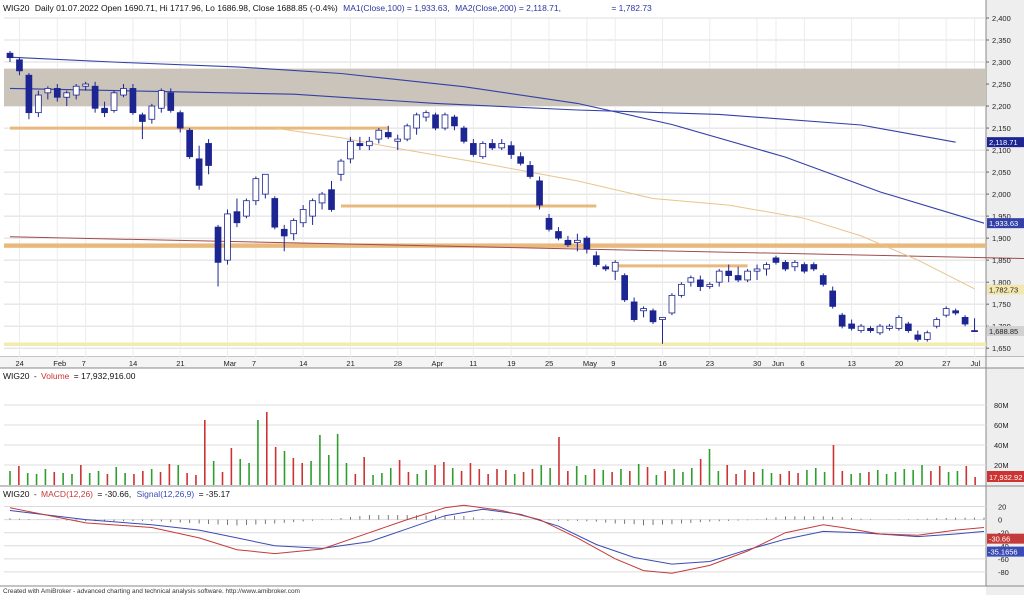 The image size is (1024, 600). What do you see at coordinates (1001, 465) in the screenshot?
I see `volume-y-tick-label: 20M` at bounding box center [1001, 465].